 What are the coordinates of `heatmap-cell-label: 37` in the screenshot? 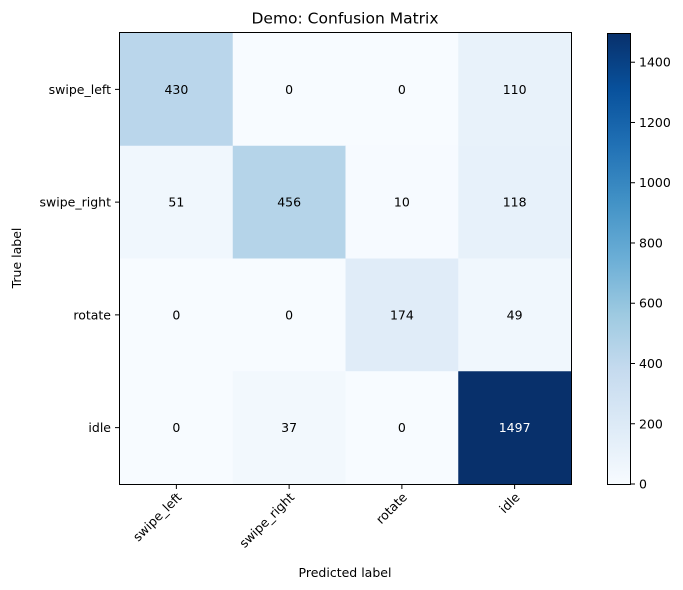 It's located at (289, 427).